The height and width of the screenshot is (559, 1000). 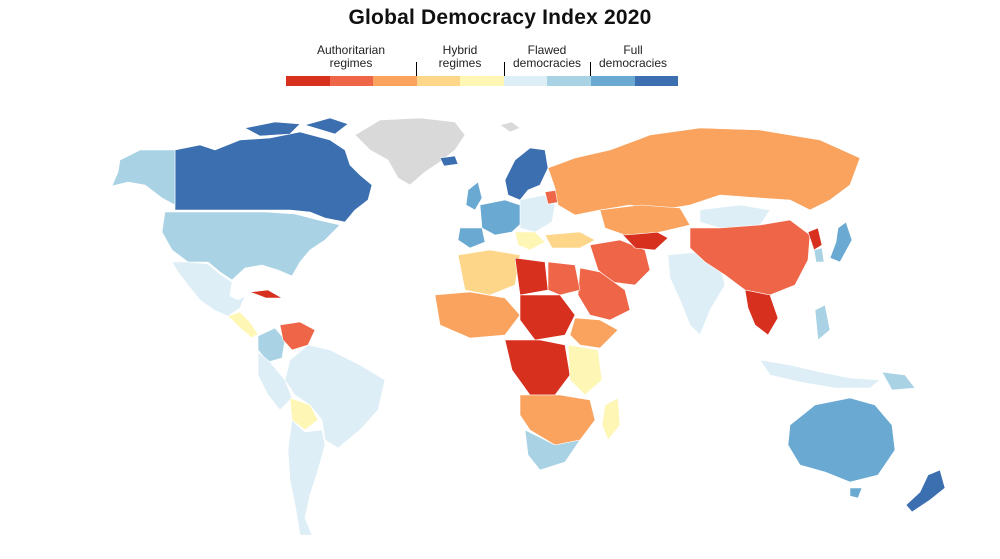 I want to click on region-iceland, so click(x=449, y=161).